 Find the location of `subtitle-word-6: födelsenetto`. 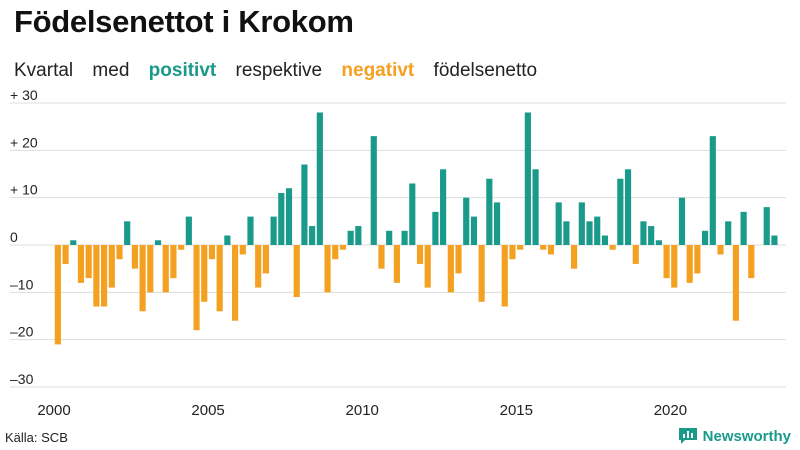

subtitle-word-6: födelsenetto is located at coordinates (485, 70).